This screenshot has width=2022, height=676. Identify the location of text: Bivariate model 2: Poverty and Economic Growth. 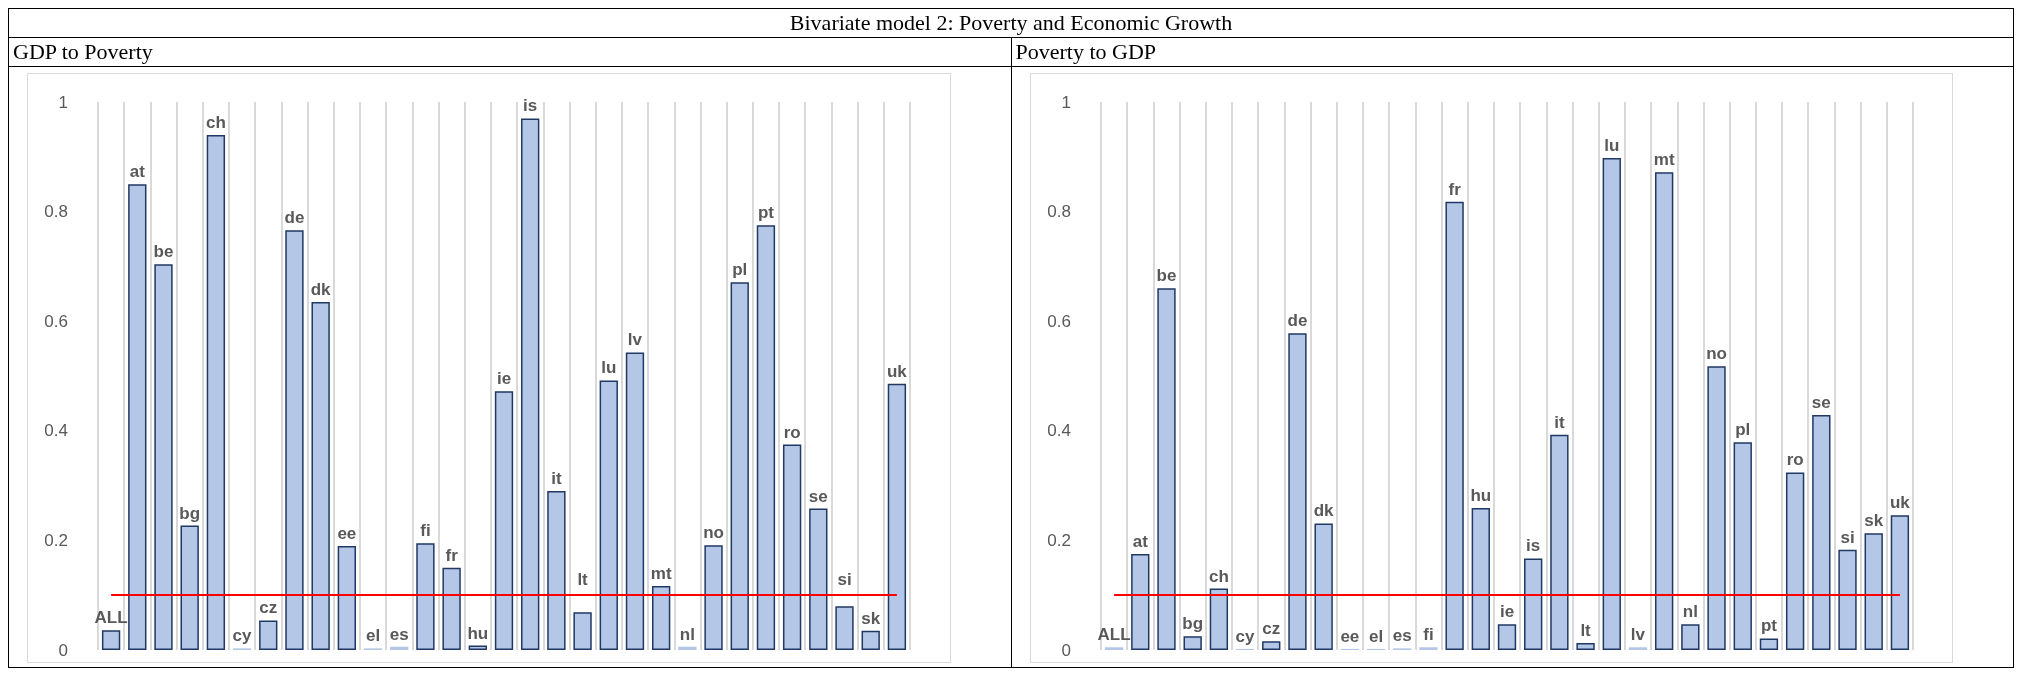
(1011, 23).